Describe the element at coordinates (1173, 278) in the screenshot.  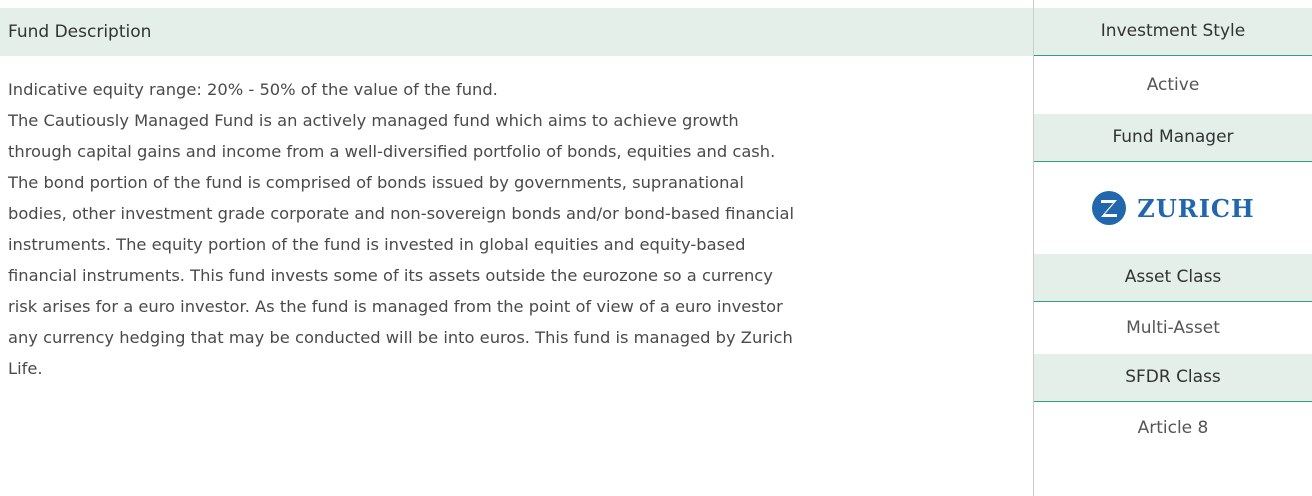
I see `detail-header: Asset Class` at that location.